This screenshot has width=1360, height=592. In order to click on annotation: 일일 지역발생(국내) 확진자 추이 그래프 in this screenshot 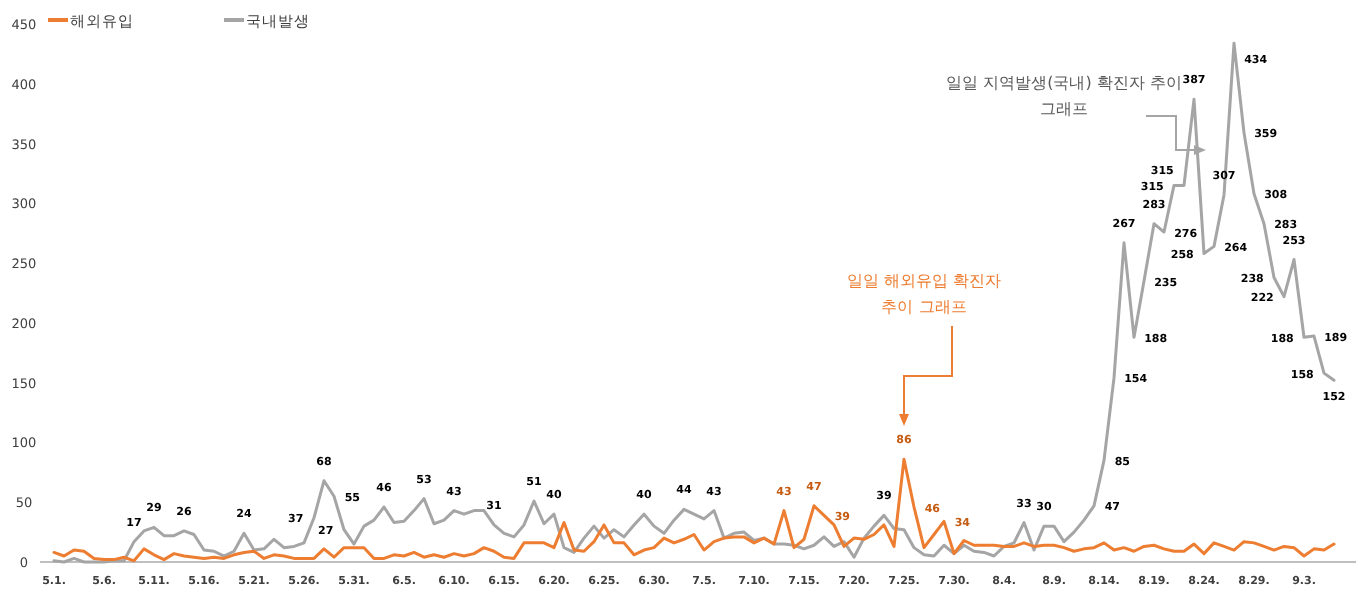, I will do `click(1064, 96)`.